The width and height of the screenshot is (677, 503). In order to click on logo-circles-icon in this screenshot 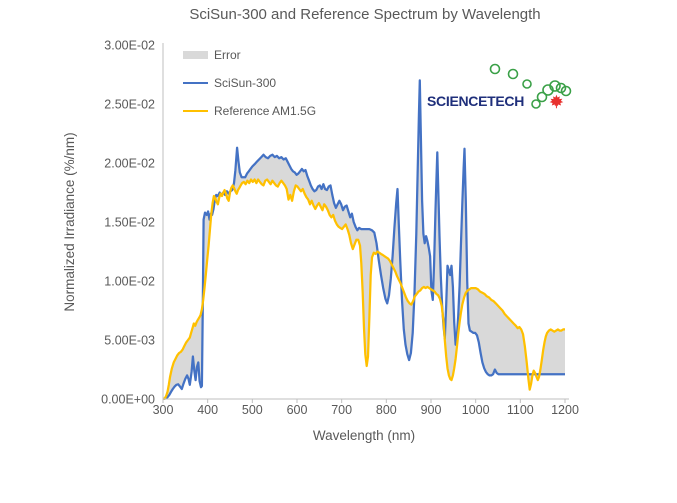, I will do `click(530, 86)`.